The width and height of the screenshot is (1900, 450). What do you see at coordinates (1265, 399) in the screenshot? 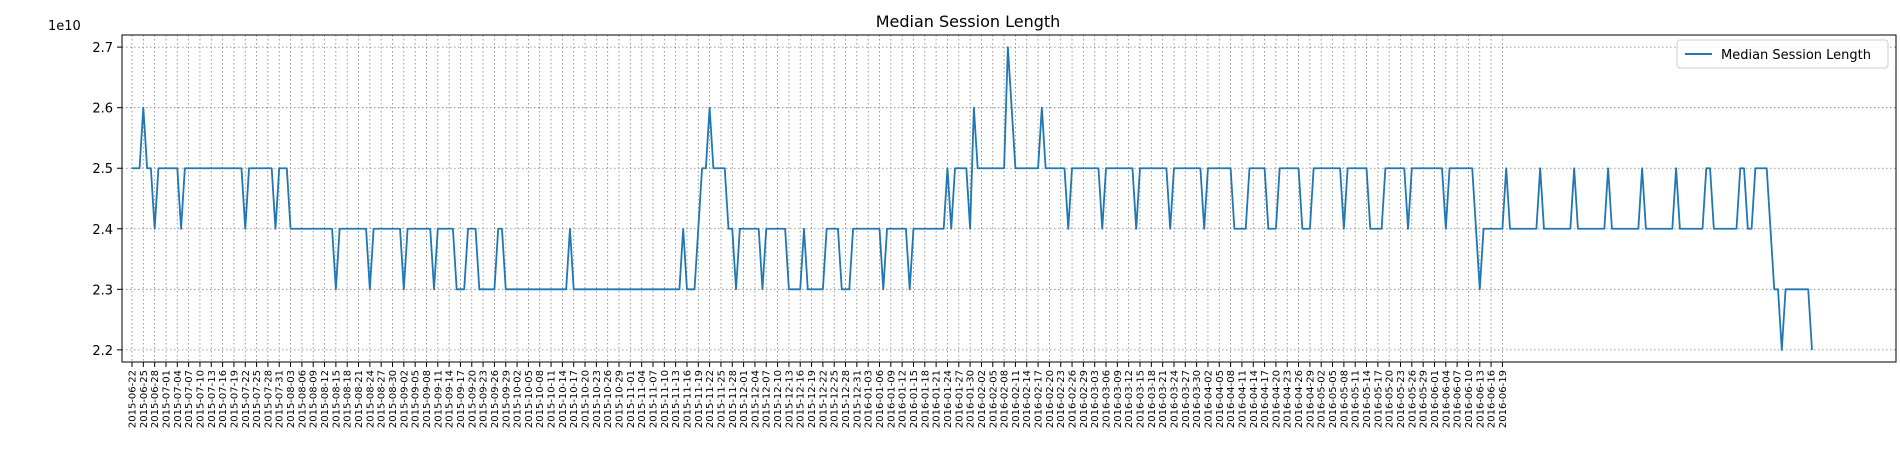
I see `x-tick-label: 2016-04-17` at bounding box center [1265, 399].